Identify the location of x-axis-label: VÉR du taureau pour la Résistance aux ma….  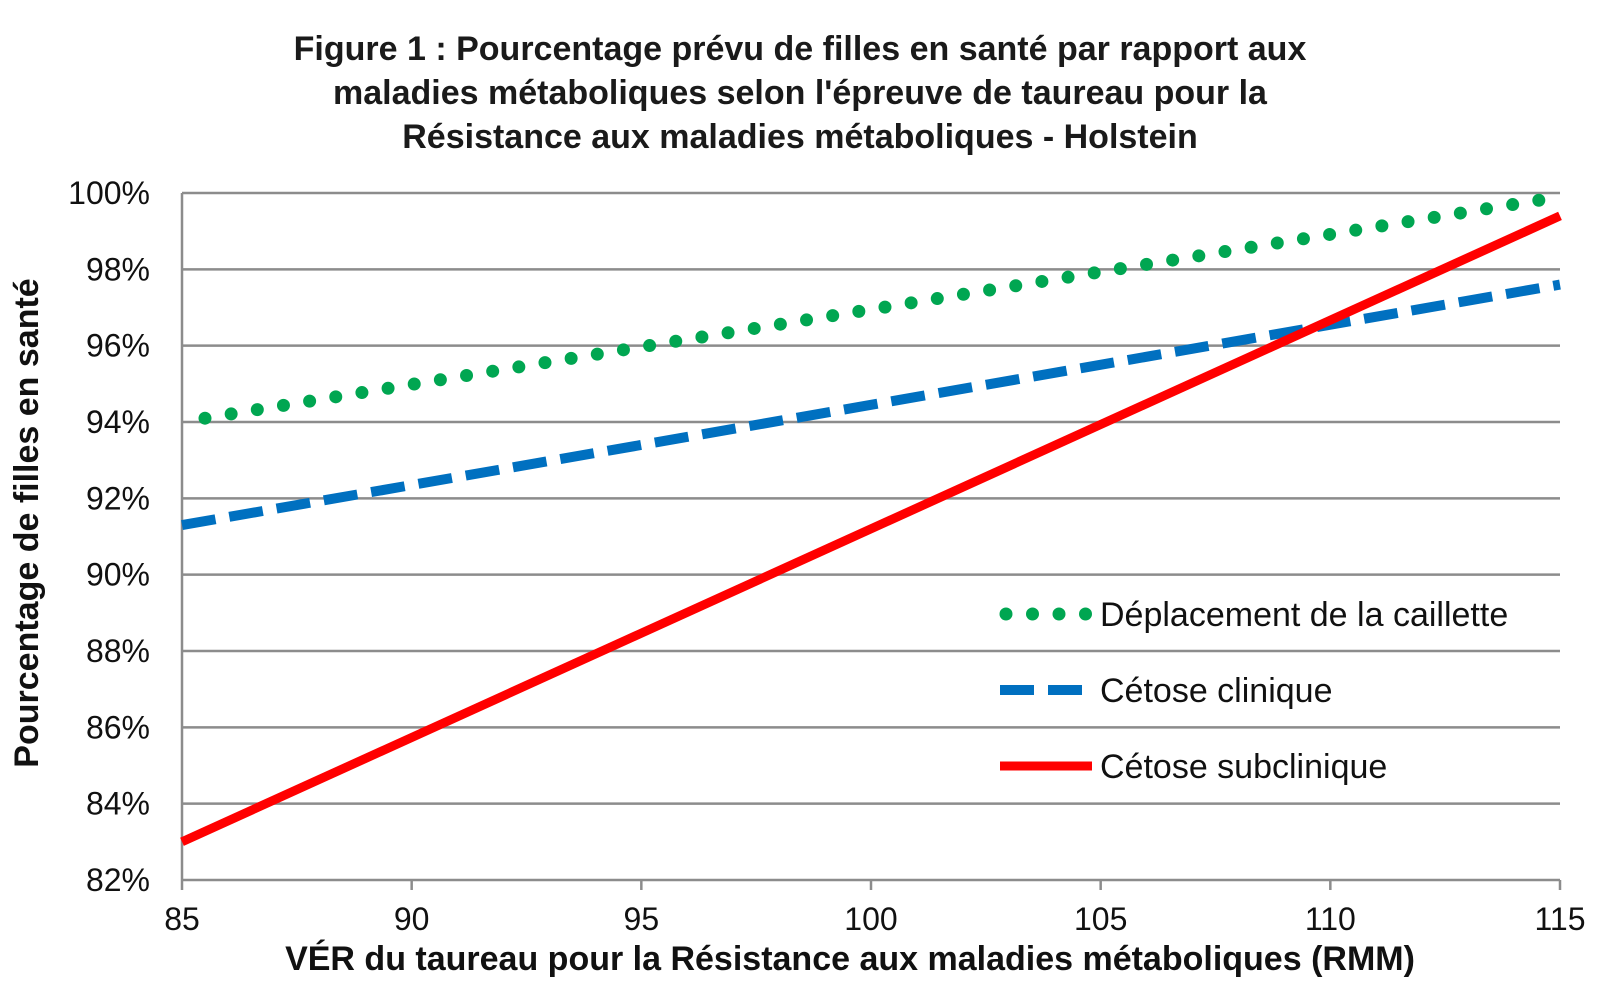
(850, 959).